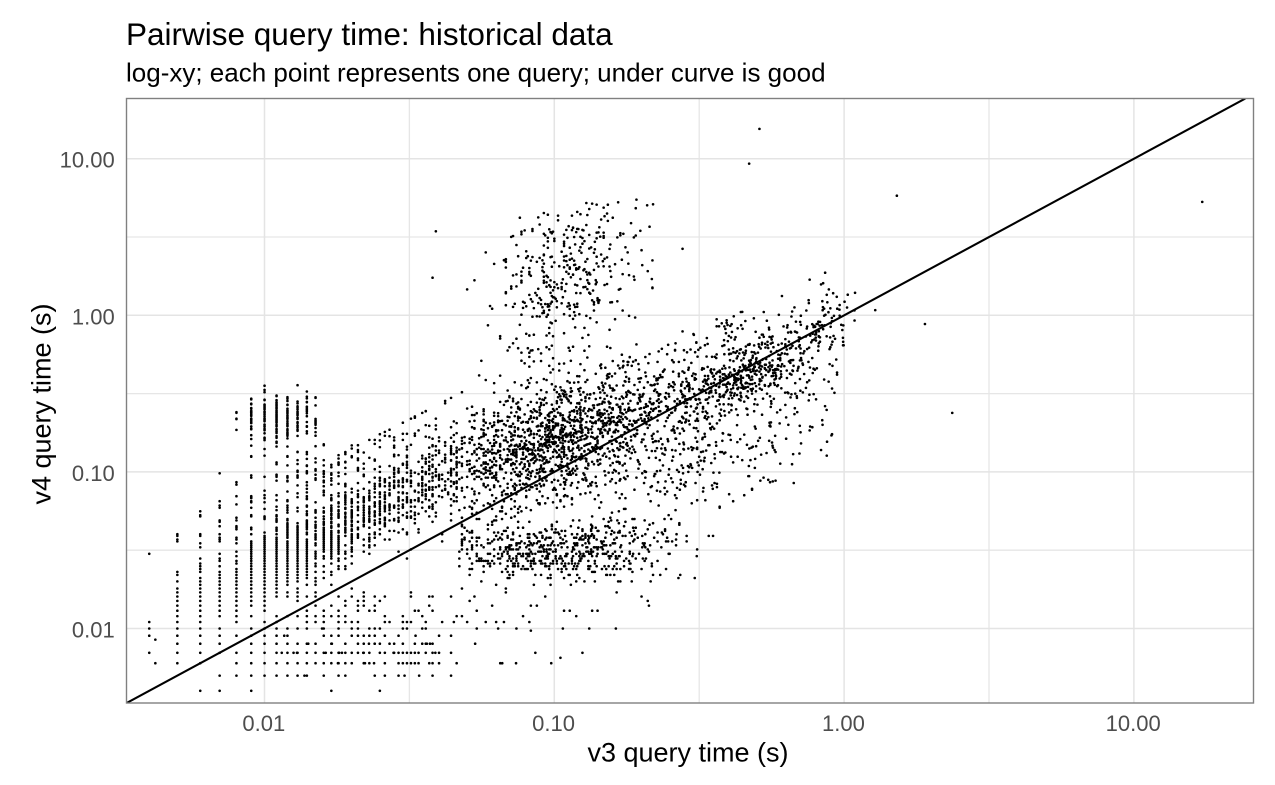 This screenshot has height=785, width=1275. Describe the element at coordinates (369, 34) in the screenshot. I see `svg-text:Pairwise query time: historica: Pairwise query time: historical data` at that location.